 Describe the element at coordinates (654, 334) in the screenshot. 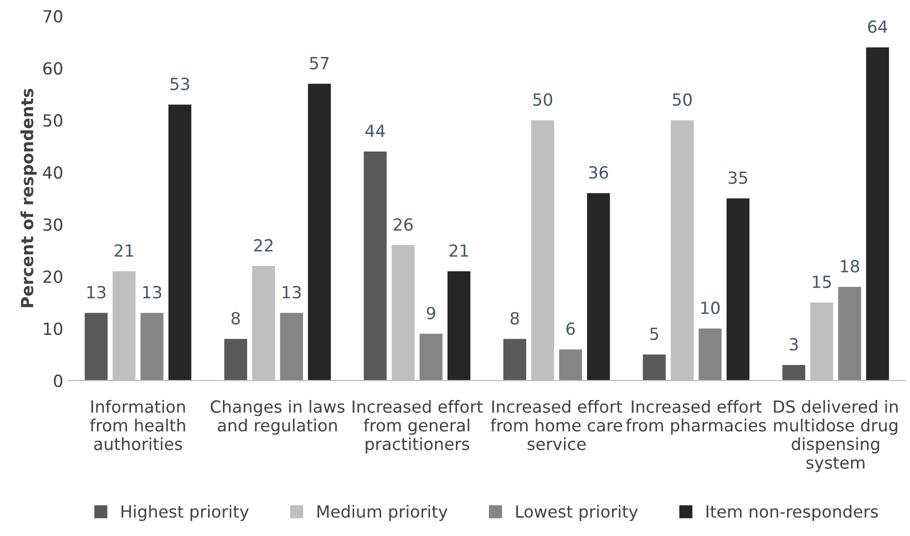

I see `data-label: 5` at that location.